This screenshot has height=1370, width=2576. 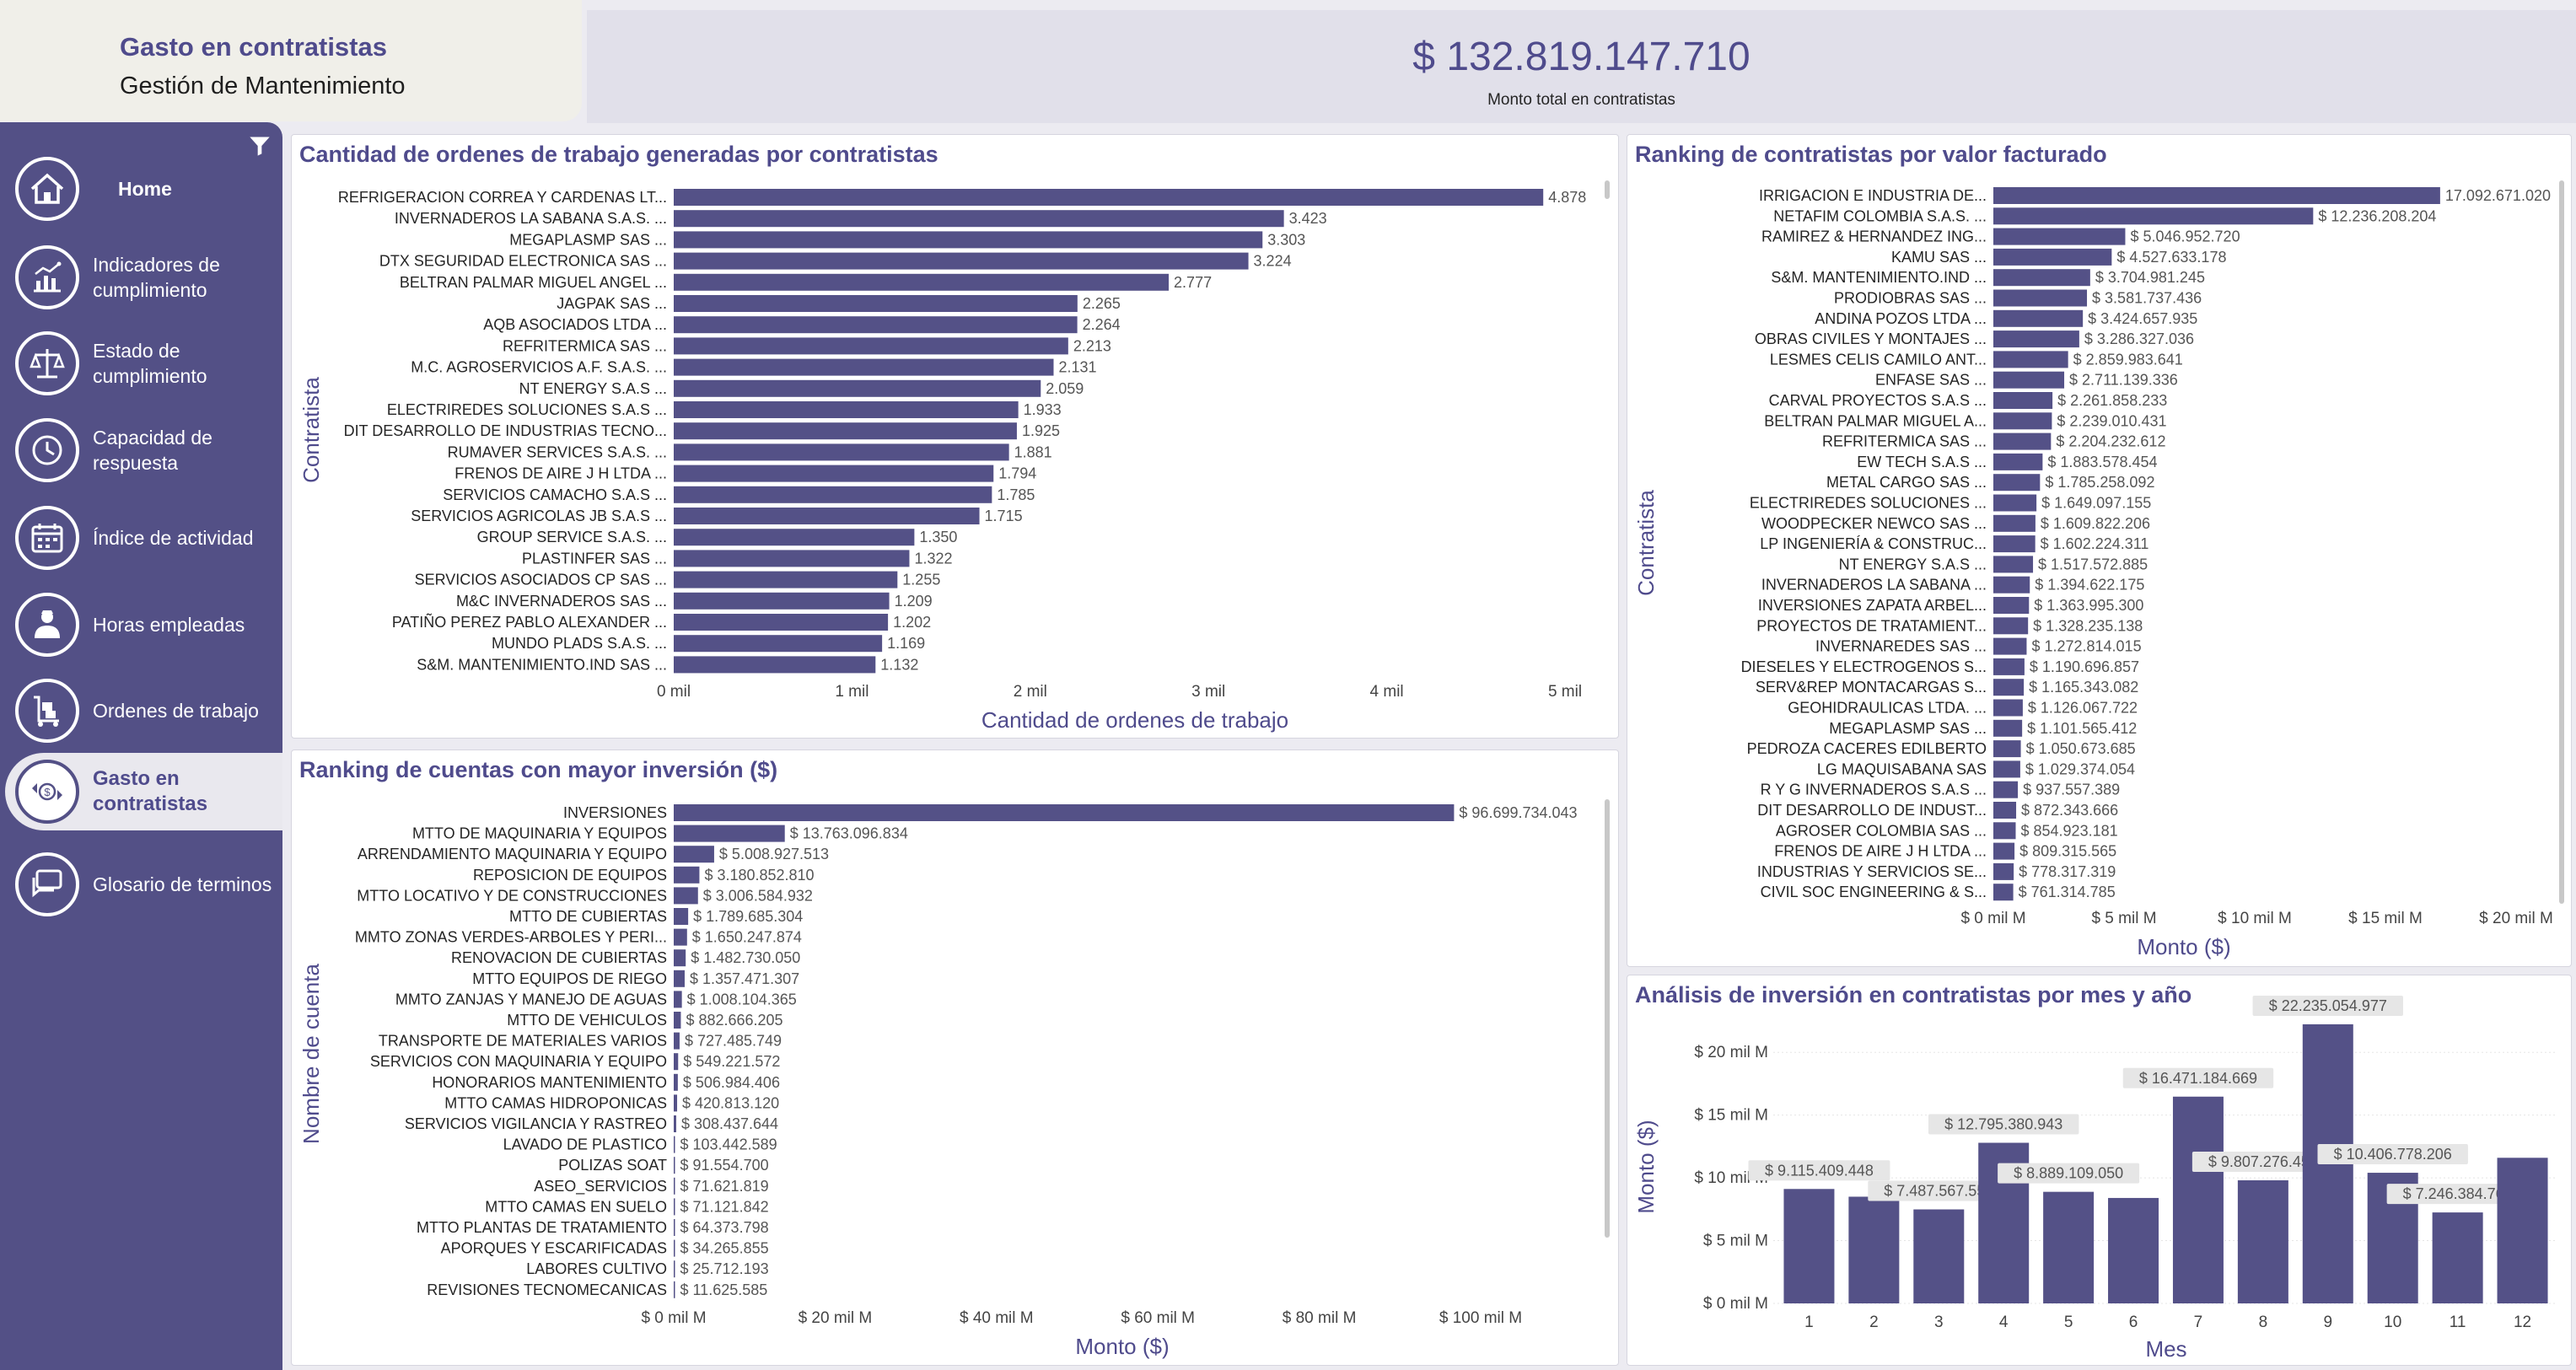 What do you see at coordinates (143, 450) in the screenshot?
I see `sidebar-item-capacidad-de-respuesta: Capacidad de respuesta` at bounding box center [143, 450].